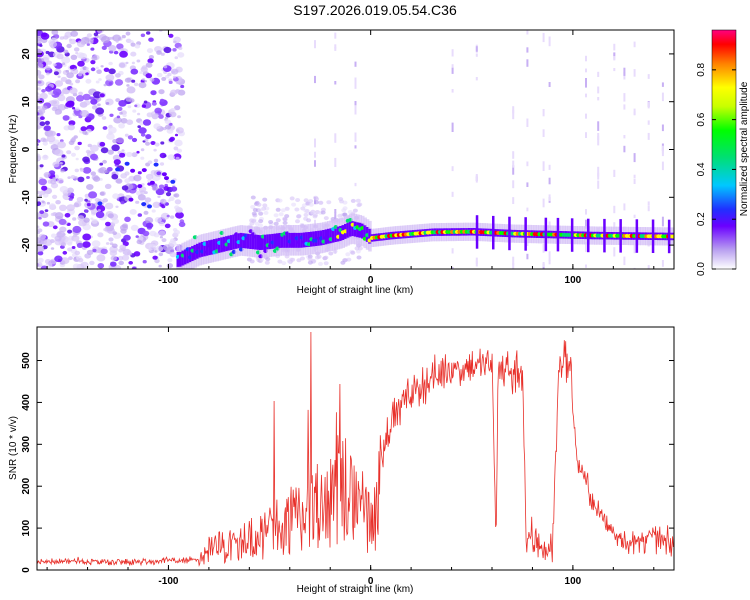 This screenshot has width=750, height=600. What do you see at coordinates (573, 280) in the screenshot?
I see `x-tick-label: 100` at bounding box center [573, 280].